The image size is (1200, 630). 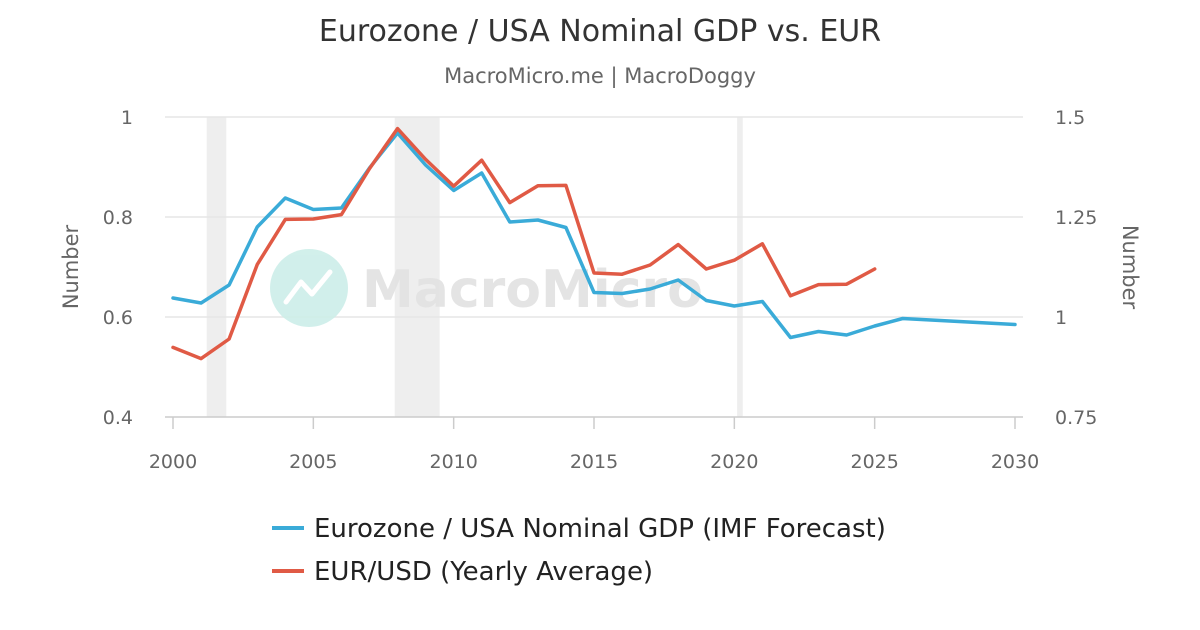 I want to click on y-right-tick-label: 1, so click(x=1061, y=318).